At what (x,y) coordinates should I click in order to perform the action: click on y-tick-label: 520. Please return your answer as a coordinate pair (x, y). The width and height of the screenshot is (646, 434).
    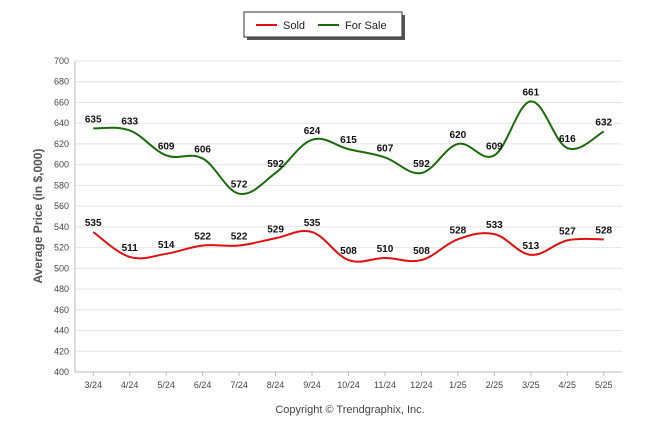
    Looking at the image, I should click on (61, 248).